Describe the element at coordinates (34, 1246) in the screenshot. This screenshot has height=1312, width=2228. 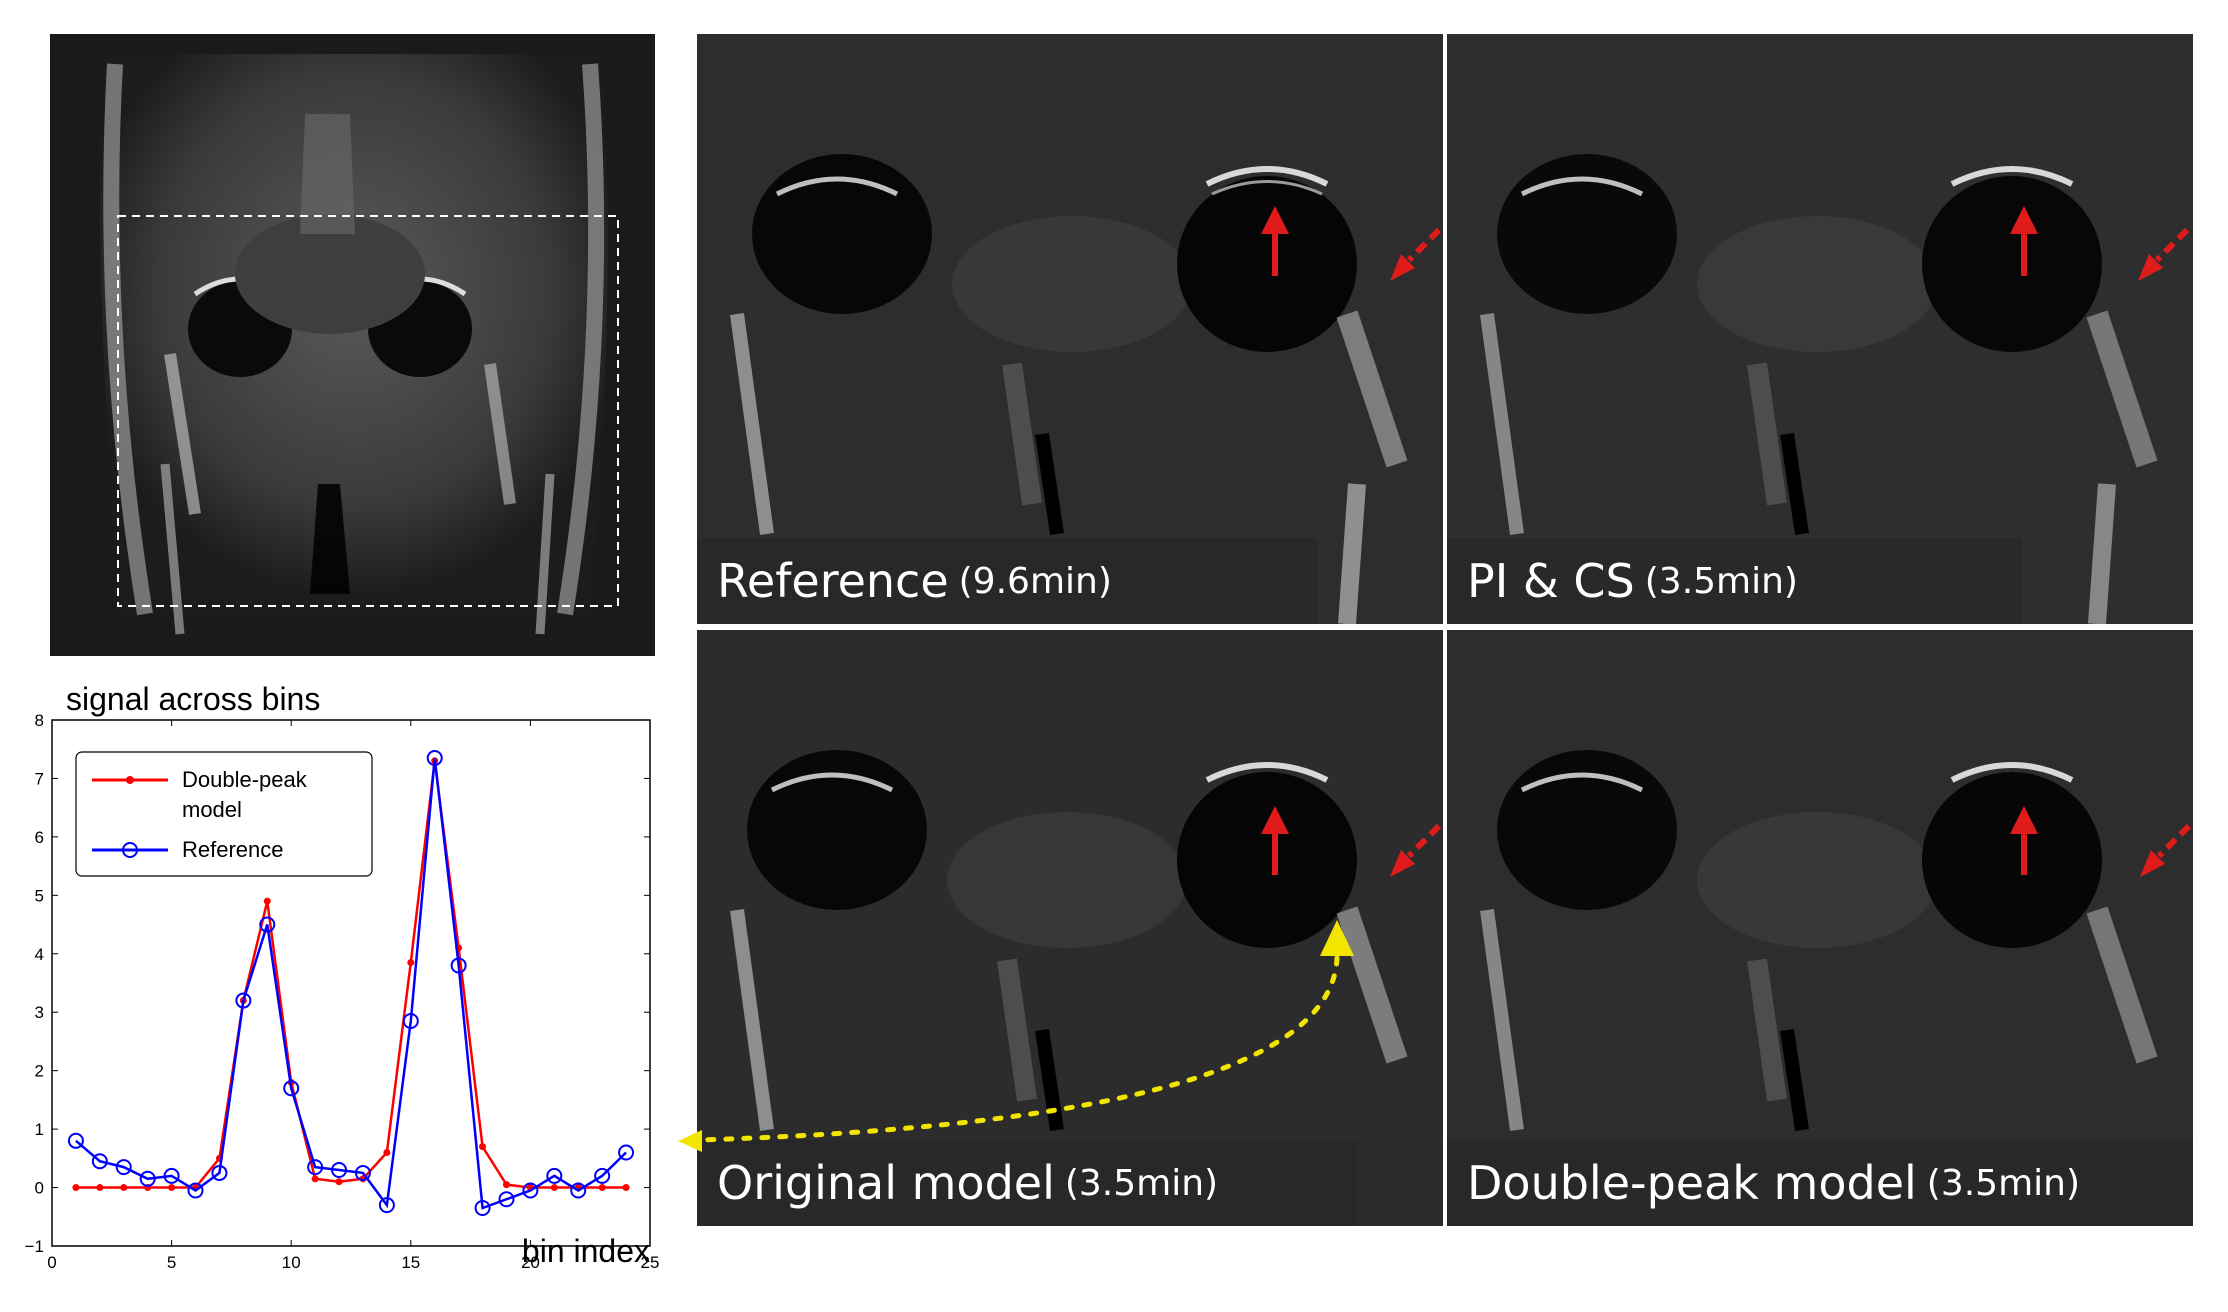
I see `y-tick-label: −1` at that location.